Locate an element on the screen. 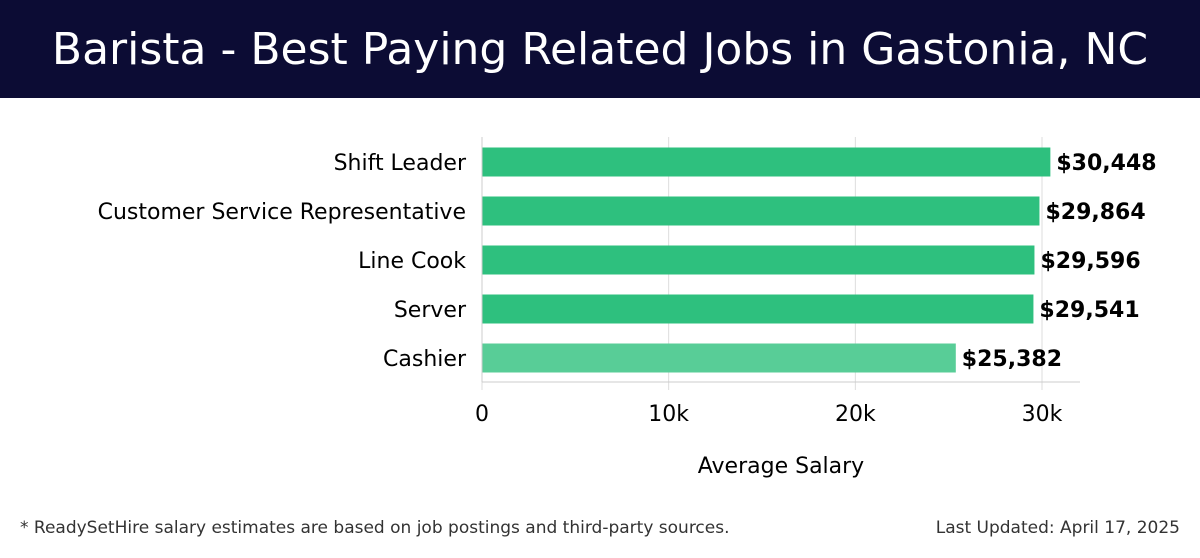 Image resolution: width=1200 pixels, height=558 pixels. category-label: Customer Service Representative is located at coordinates (282, 212).